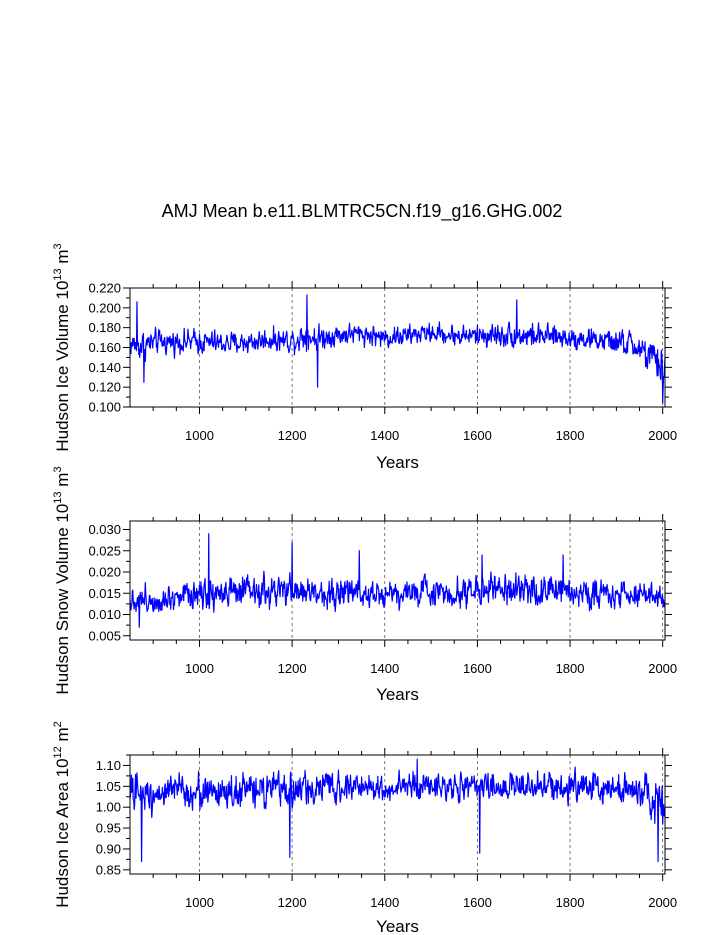 This screenshot has width=723, height=935. Describe the element at coordinates (62, 814) in the screenshot. I see `y-axis-label: Hudson Ice Area 1012 m2` at that location.